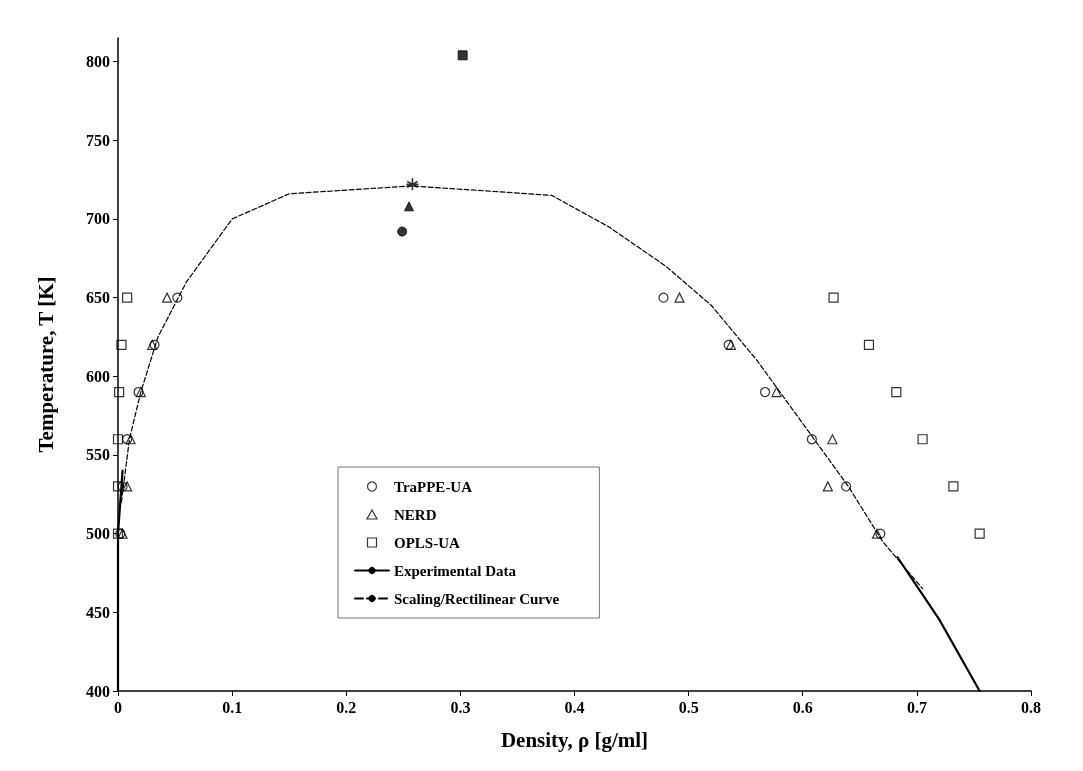 Image resolution: width=1083 pixels, height=771 pixels. I want to click on y-tick-label: 400, so click(98, 691).